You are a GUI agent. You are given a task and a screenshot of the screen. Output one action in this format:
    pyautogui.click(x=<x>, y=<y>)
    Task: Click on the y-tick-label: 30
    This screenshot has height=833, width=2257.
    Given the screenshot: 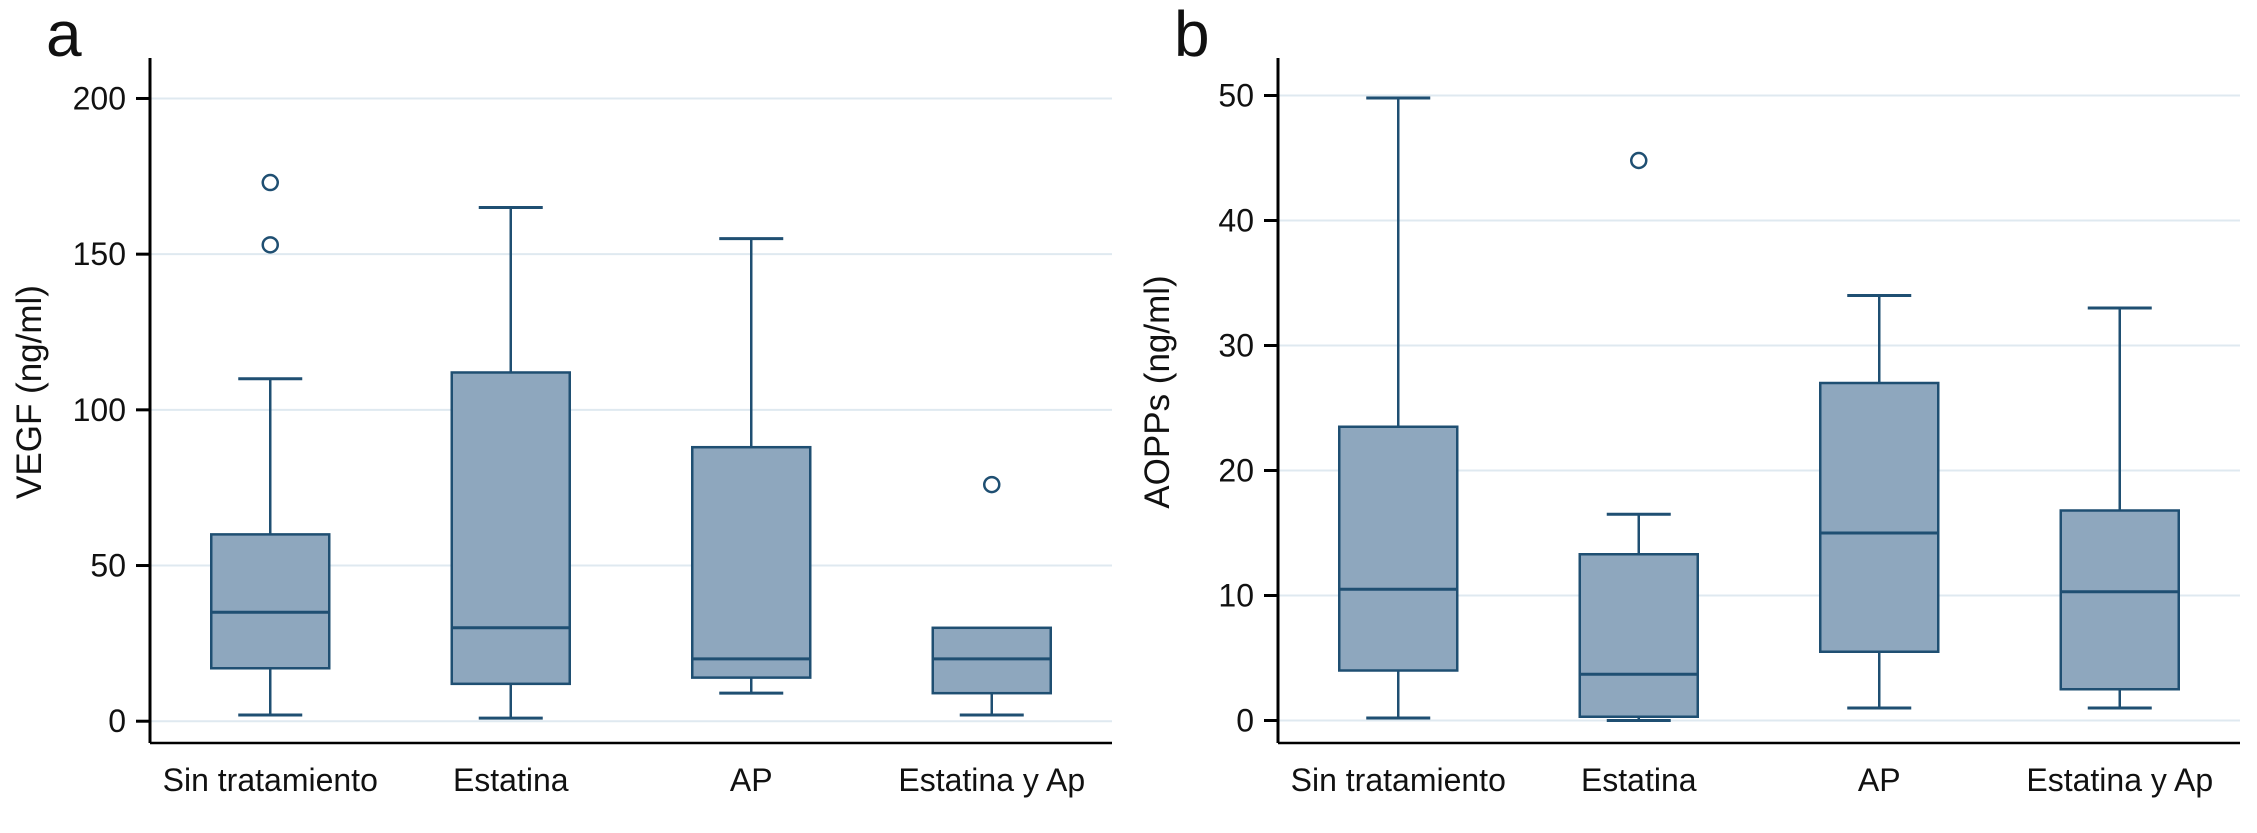 What is the action you would take?
    pyautogui.click(x=1236, y=346)
    